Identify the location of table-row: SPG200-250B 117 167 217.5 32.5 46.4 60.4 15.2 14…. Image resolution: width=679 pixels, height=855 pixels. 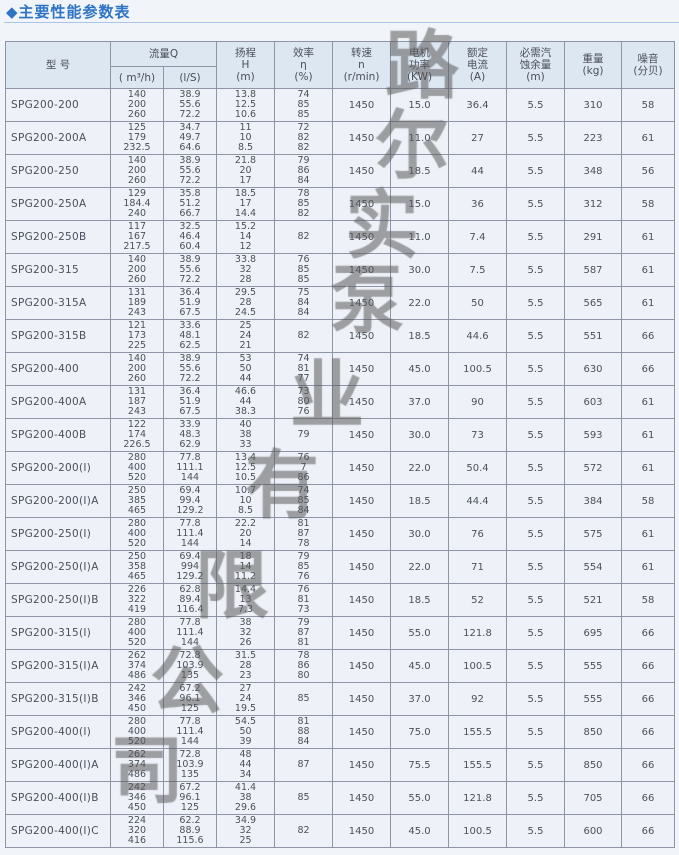
(340, 237).